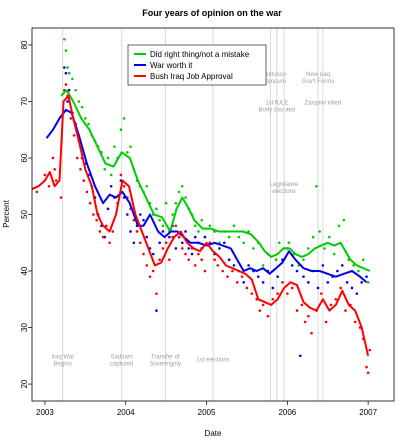 The image size is (410, 444). Describe the element at coordinates (24, 214) in the screenshot. I see `y-tick-label-3: 50` at that location.